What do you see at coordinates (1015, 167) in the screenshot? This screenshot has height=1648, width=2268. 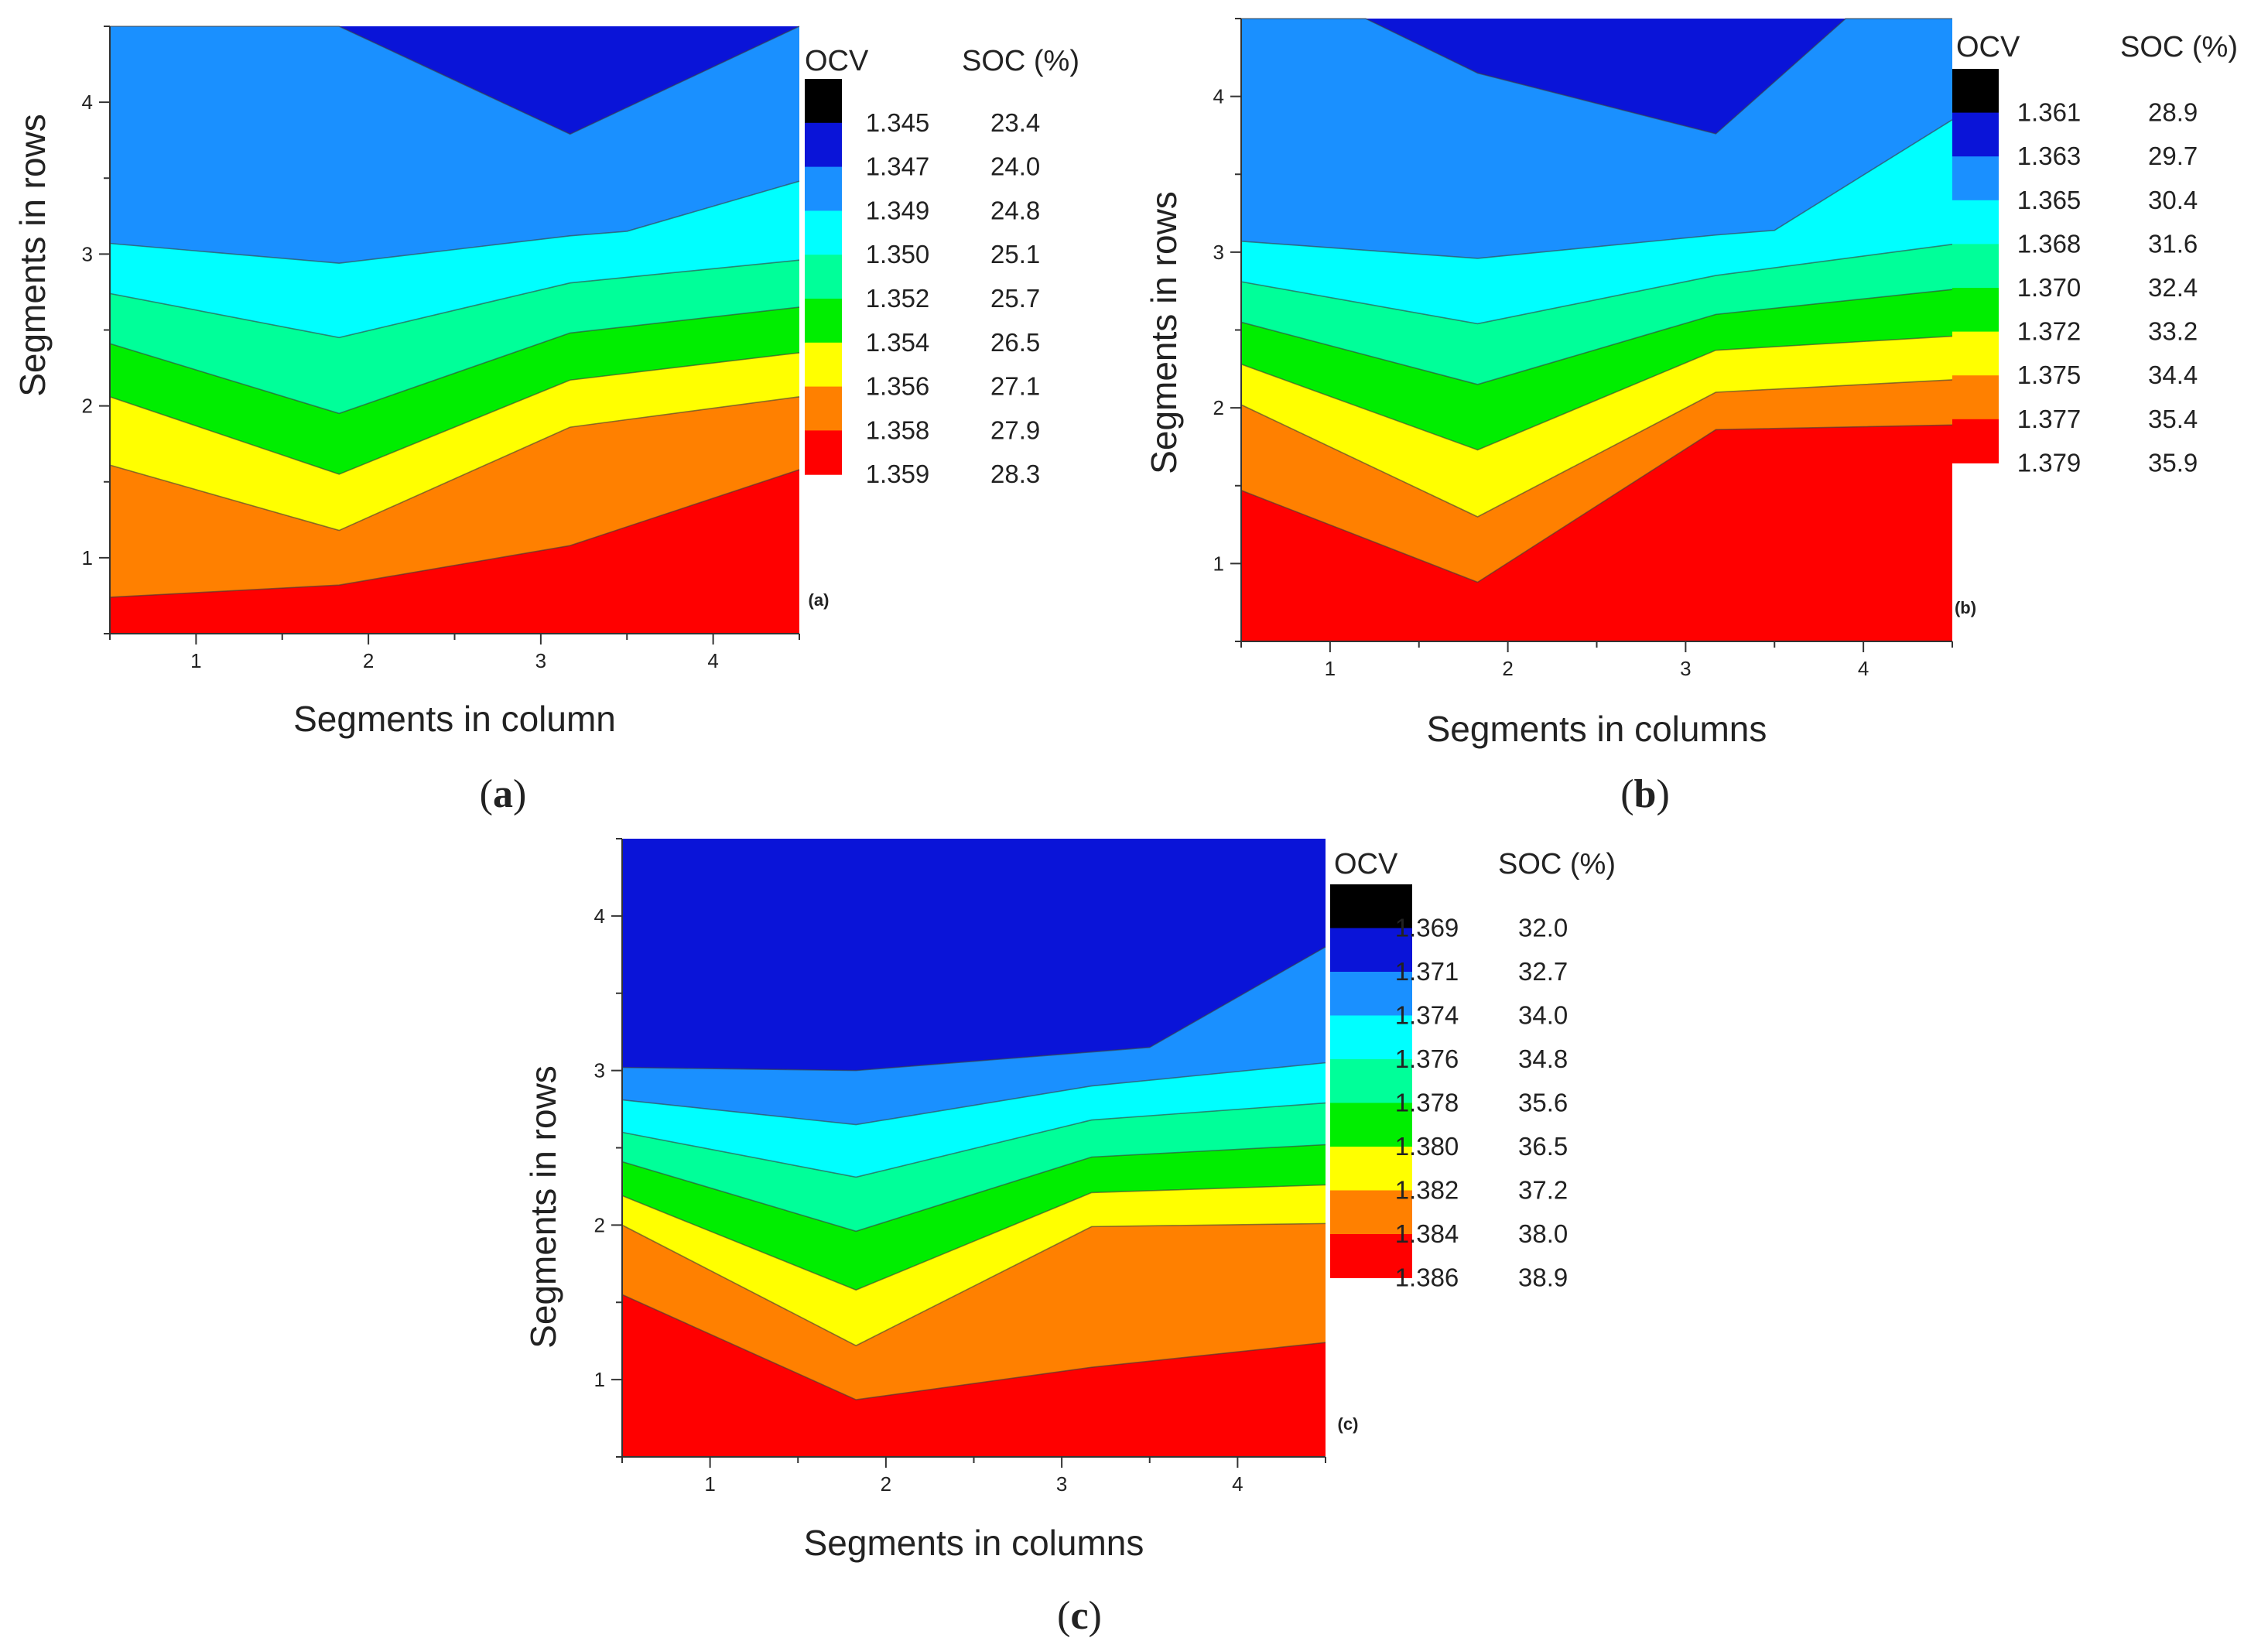 I see `legend-soc-value: 24.0` at bounding box center [1015, 167].